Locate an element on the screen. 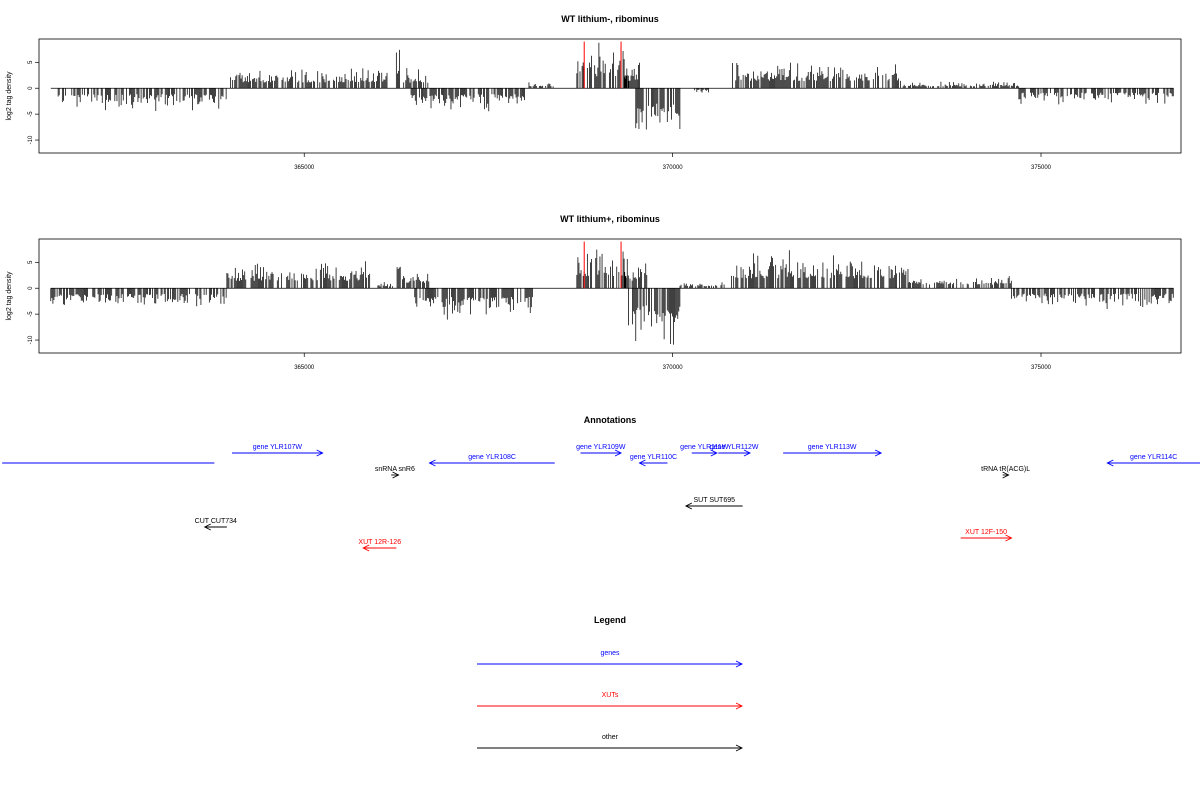 This screenshot has height=800, width=1200. feature-gene-ylr109w: gene YLR109W is located at coordinates (601, 450).